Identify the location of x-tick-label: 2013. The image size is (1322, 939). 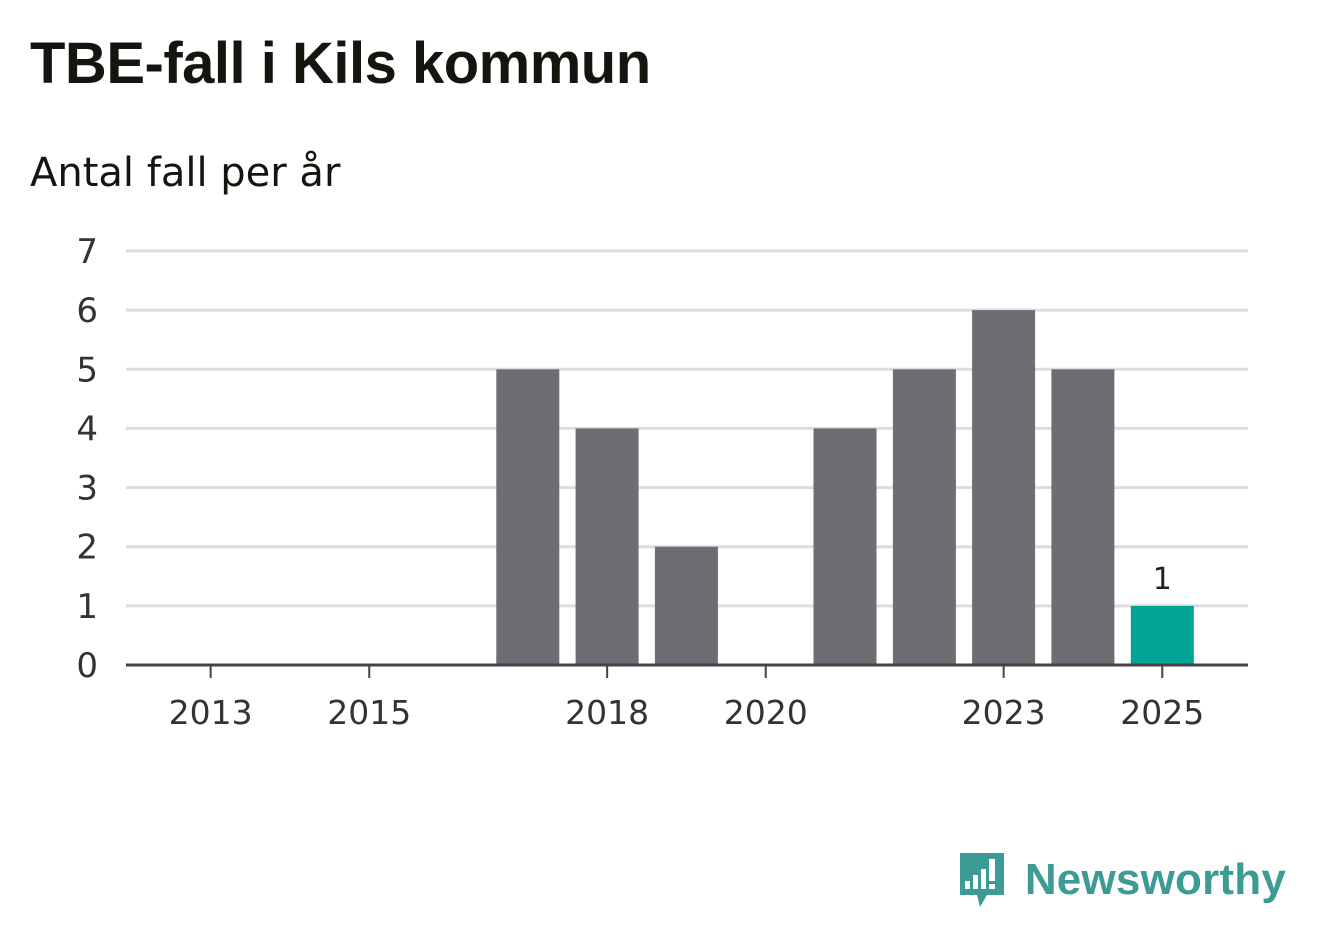
(211, 712).